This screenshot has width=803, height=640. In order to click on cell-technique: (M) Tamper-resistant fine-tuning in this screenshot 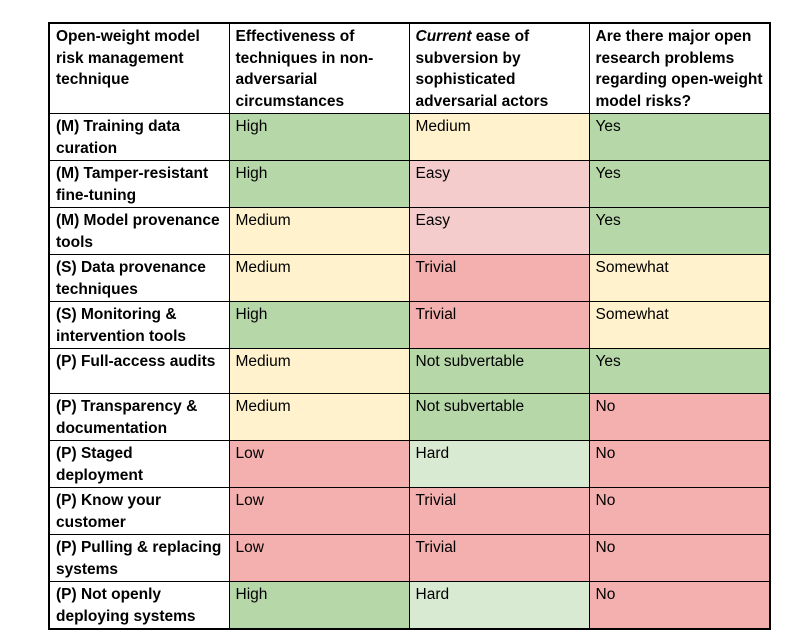, I will do `click(139, 184)`.